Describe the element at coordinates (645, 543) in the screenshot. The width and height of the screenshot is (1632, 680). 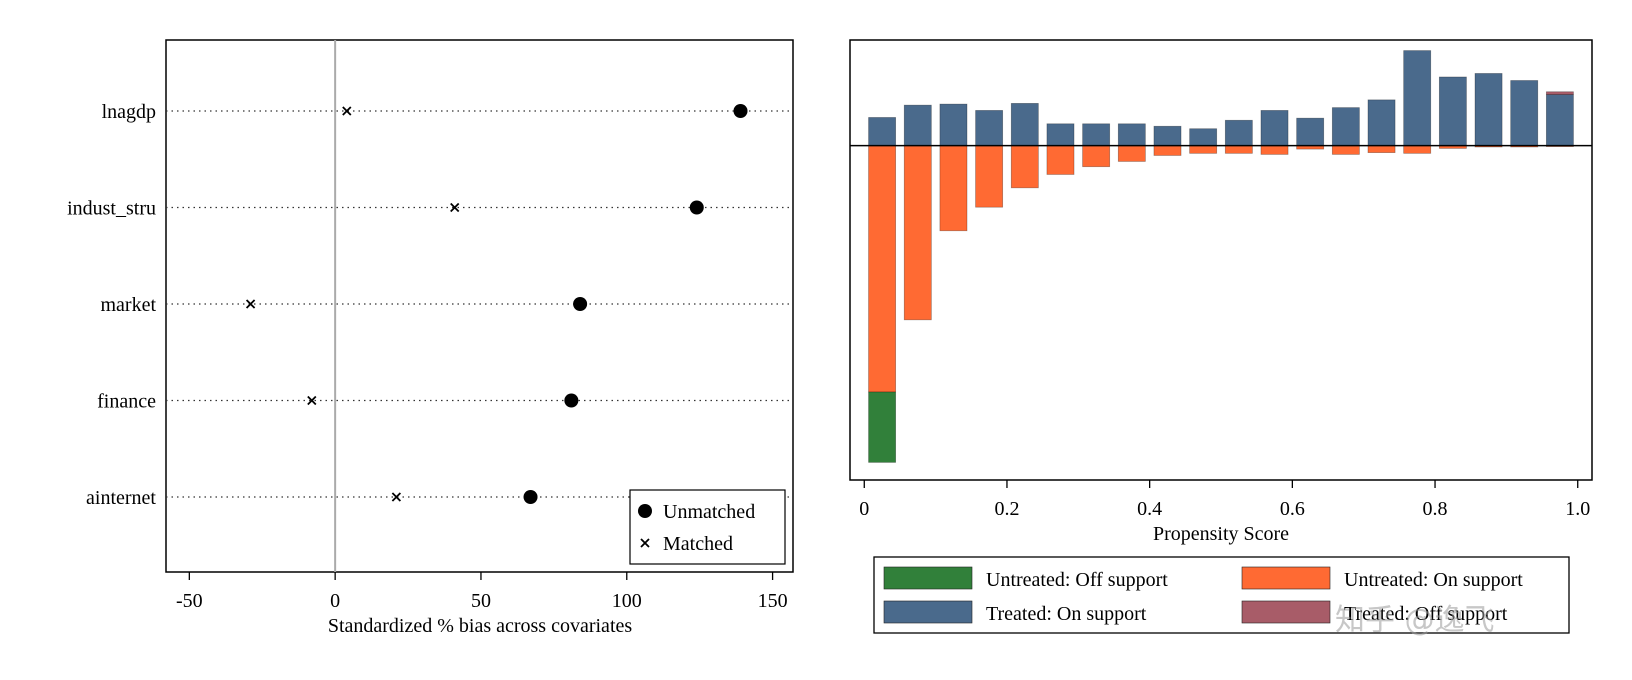
I see `legend-marker-matched` at that location.